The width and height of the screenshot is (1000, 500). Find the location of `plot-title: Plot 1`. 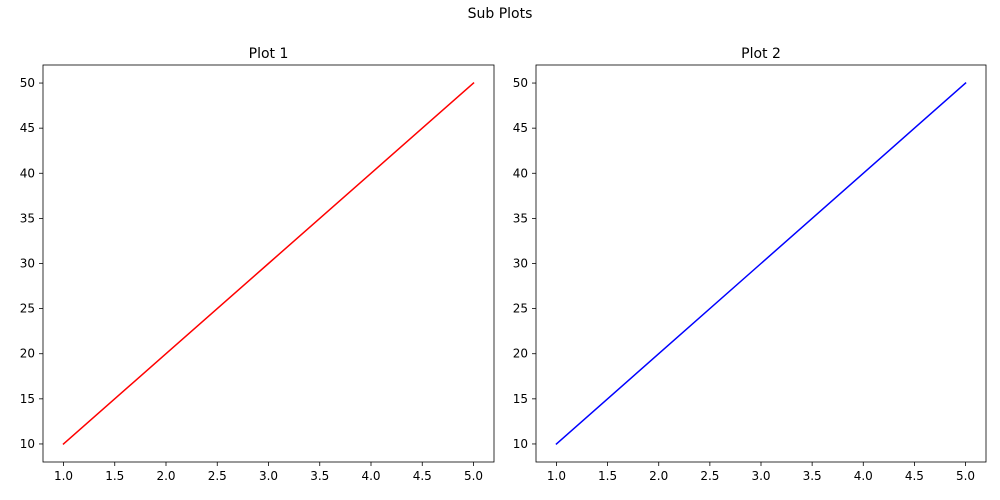

plot-title: Plot 1 is located at coordinates (269, 54).